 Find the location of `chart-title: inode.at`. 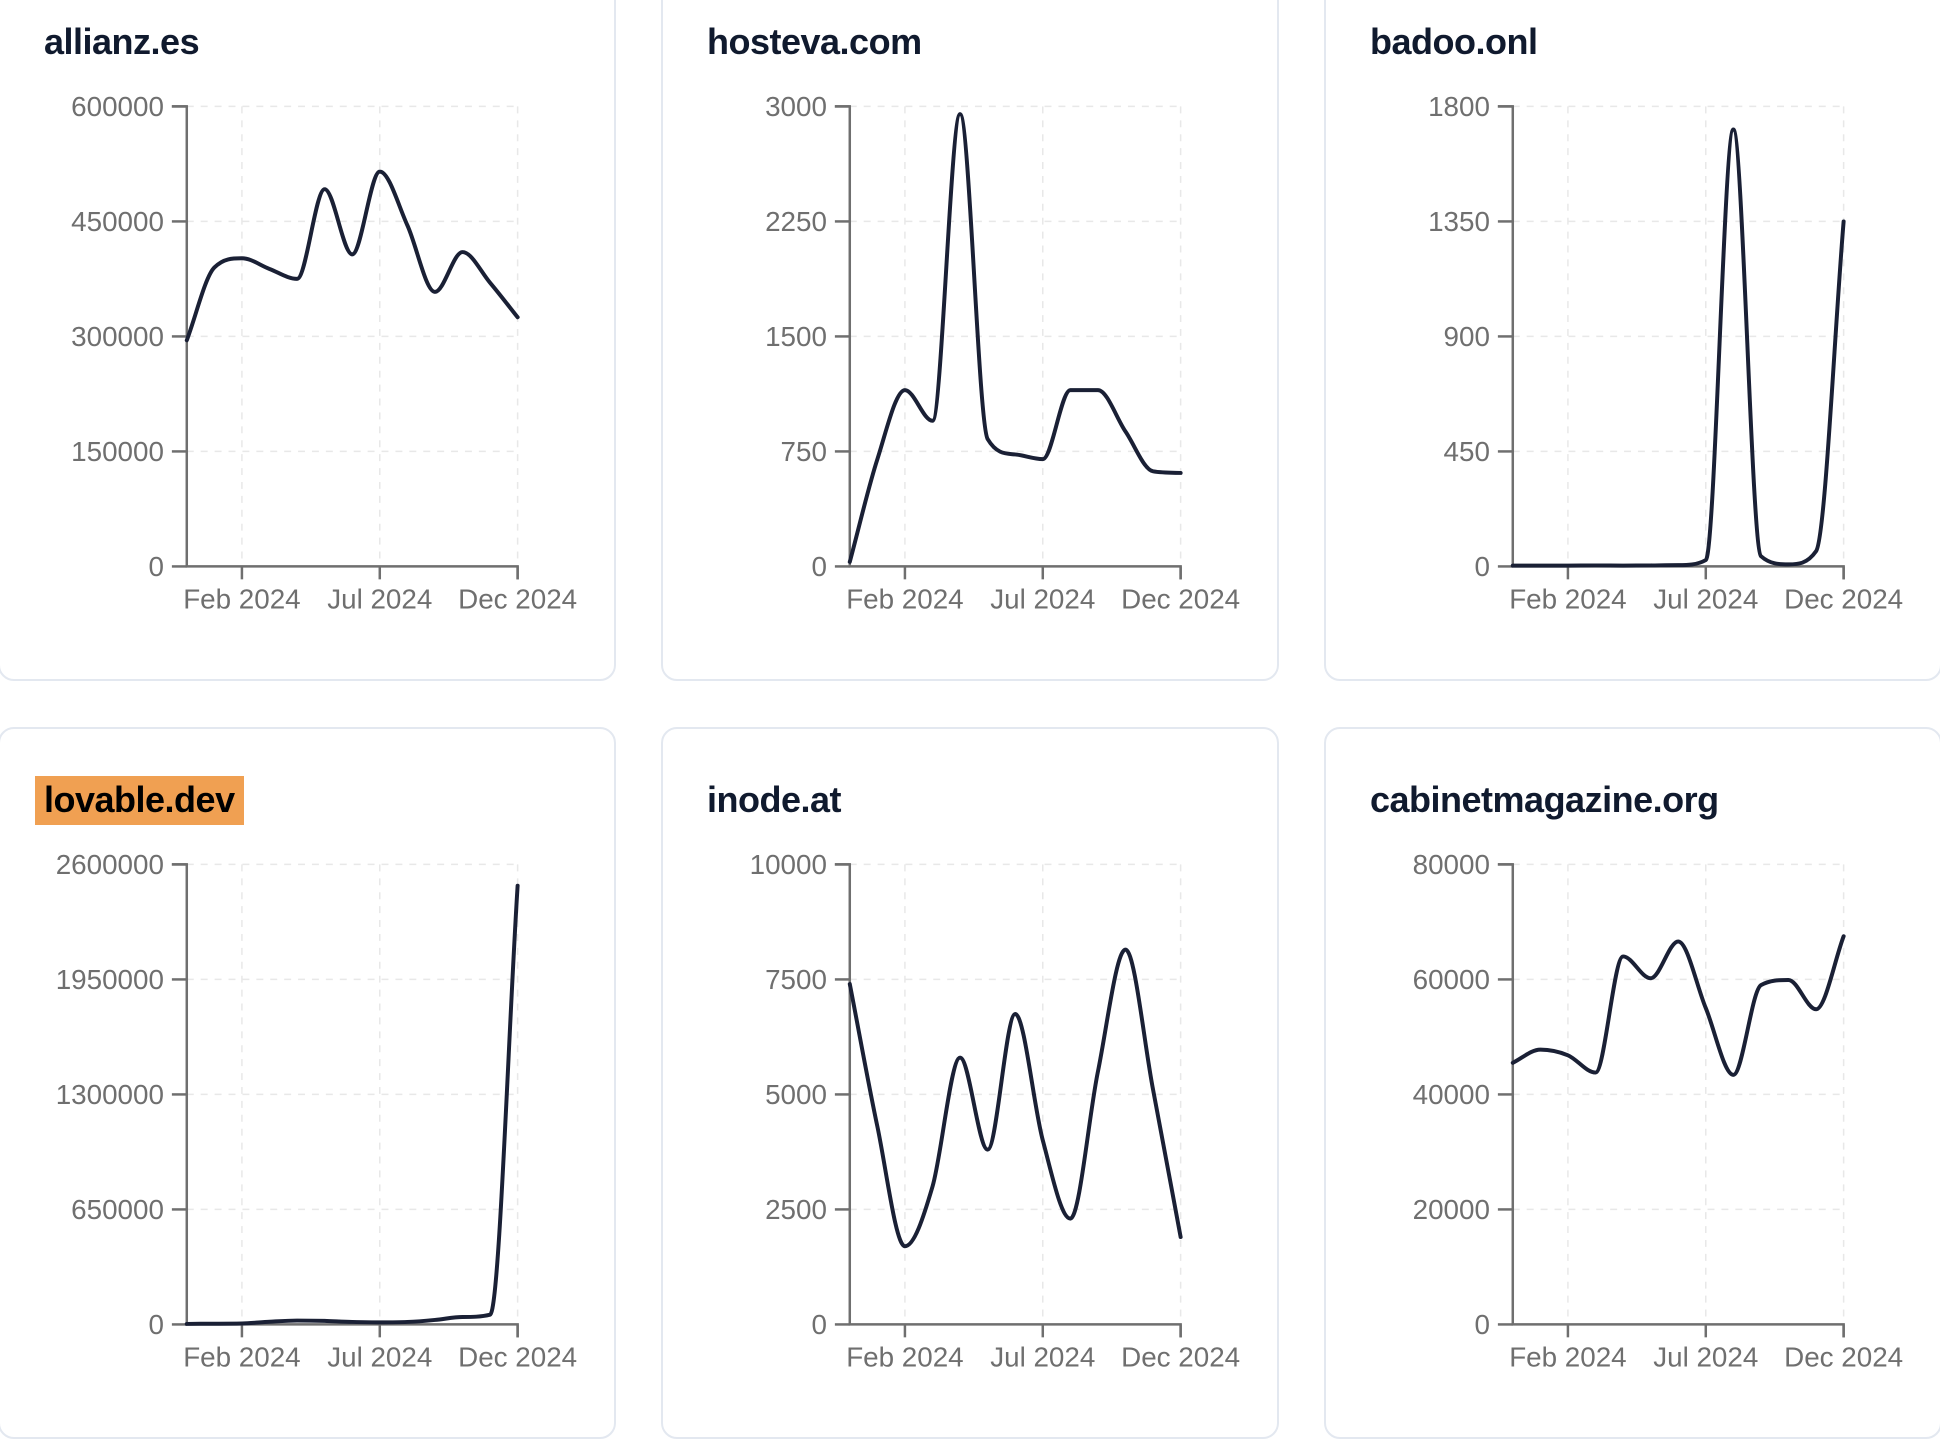

chart-title: inode.at is located at coordinates (774, 799).